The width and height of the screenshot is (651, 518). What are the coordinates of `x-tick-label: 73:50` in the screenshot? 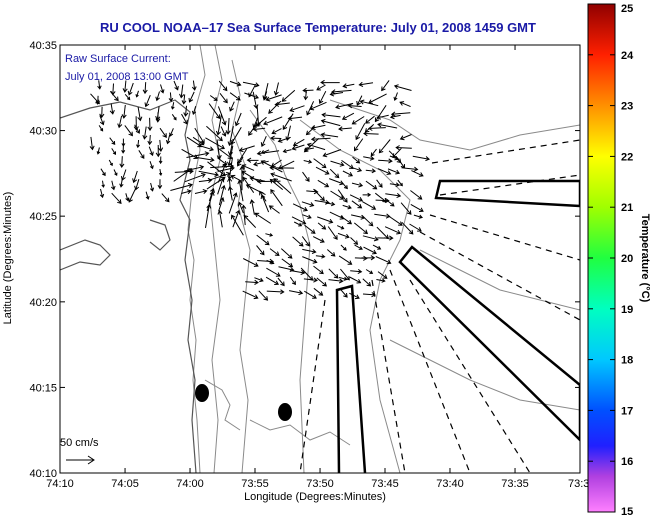 It's located at (320, 484).